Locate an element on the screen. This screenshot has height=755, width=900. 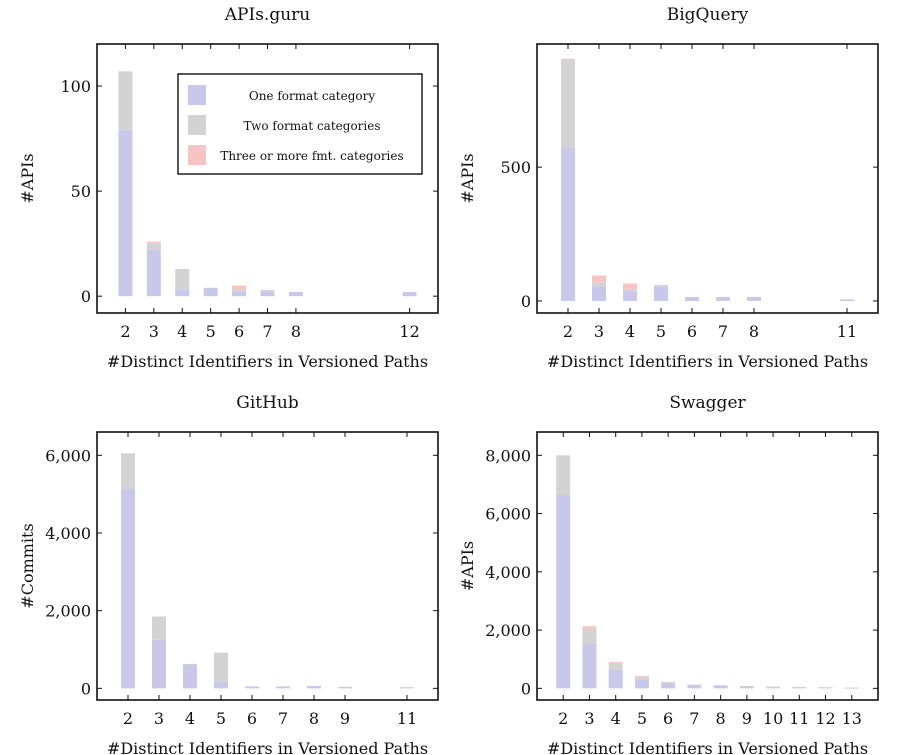
x-tick-label: 9 is located at coordinates (747, 718).